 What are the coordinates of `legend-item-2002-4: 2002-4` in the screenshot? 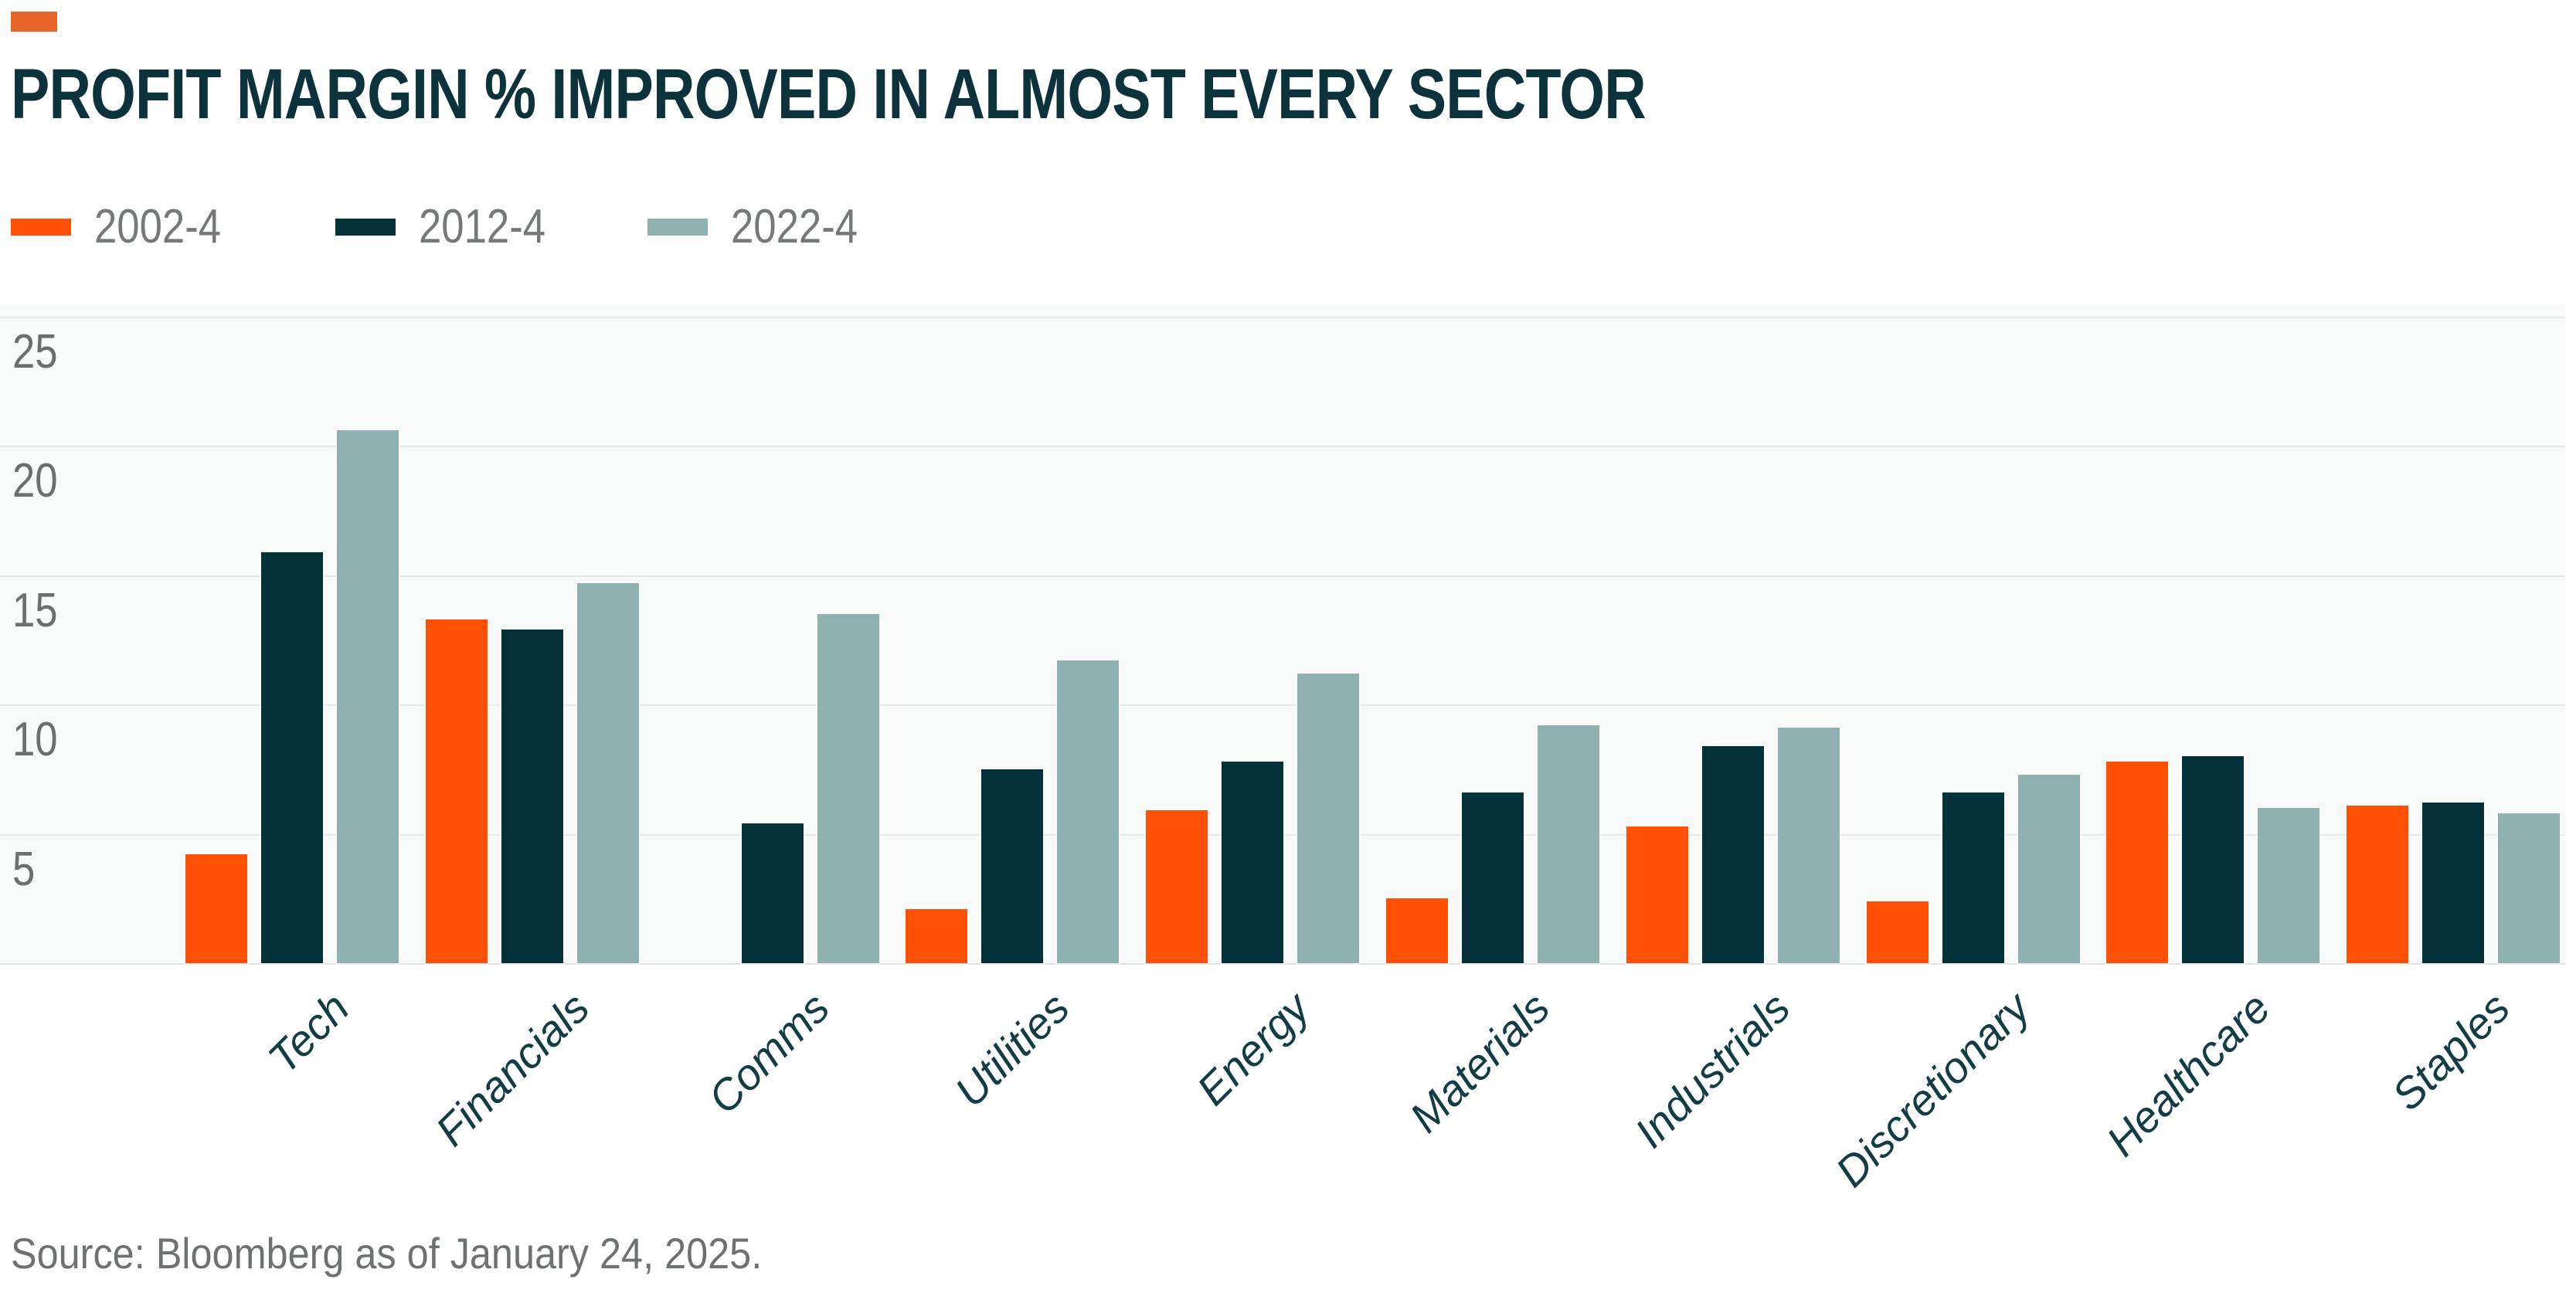 It's located at (127, 226).